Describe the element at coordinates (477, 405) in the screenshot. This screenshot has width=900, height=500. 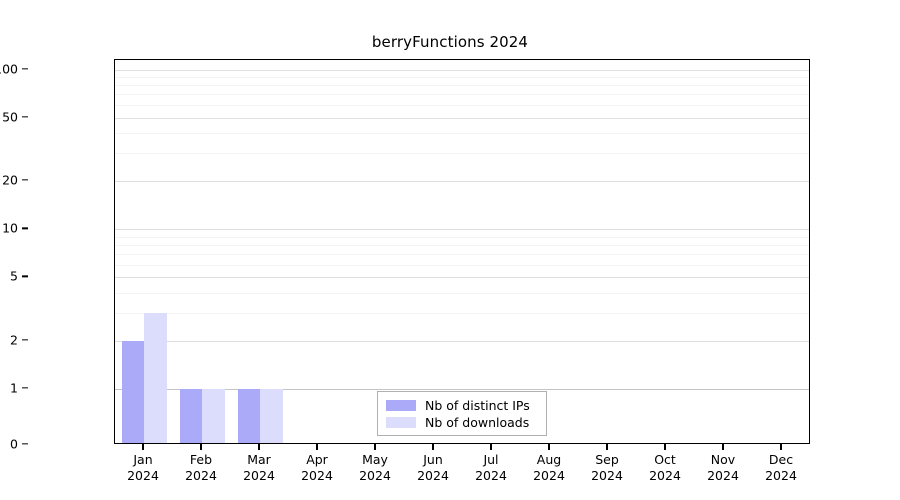
I see `legend-label-distinct-ips: Nb of distinct IPs` at that location.